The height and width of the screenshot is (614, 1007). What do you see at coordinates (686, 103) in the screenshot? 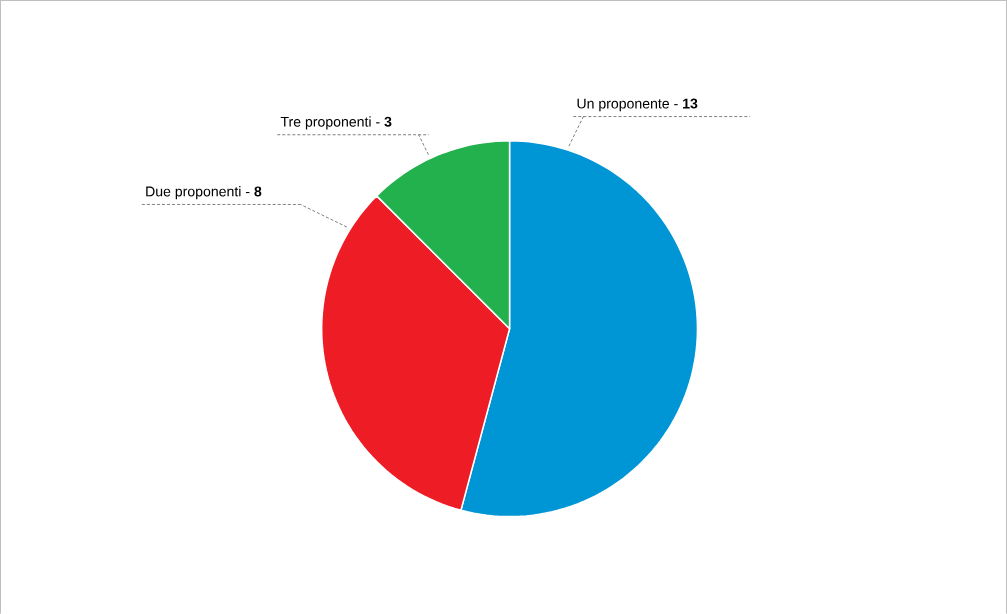
I see `data-label: - 13` at bounding box center [686, 103].